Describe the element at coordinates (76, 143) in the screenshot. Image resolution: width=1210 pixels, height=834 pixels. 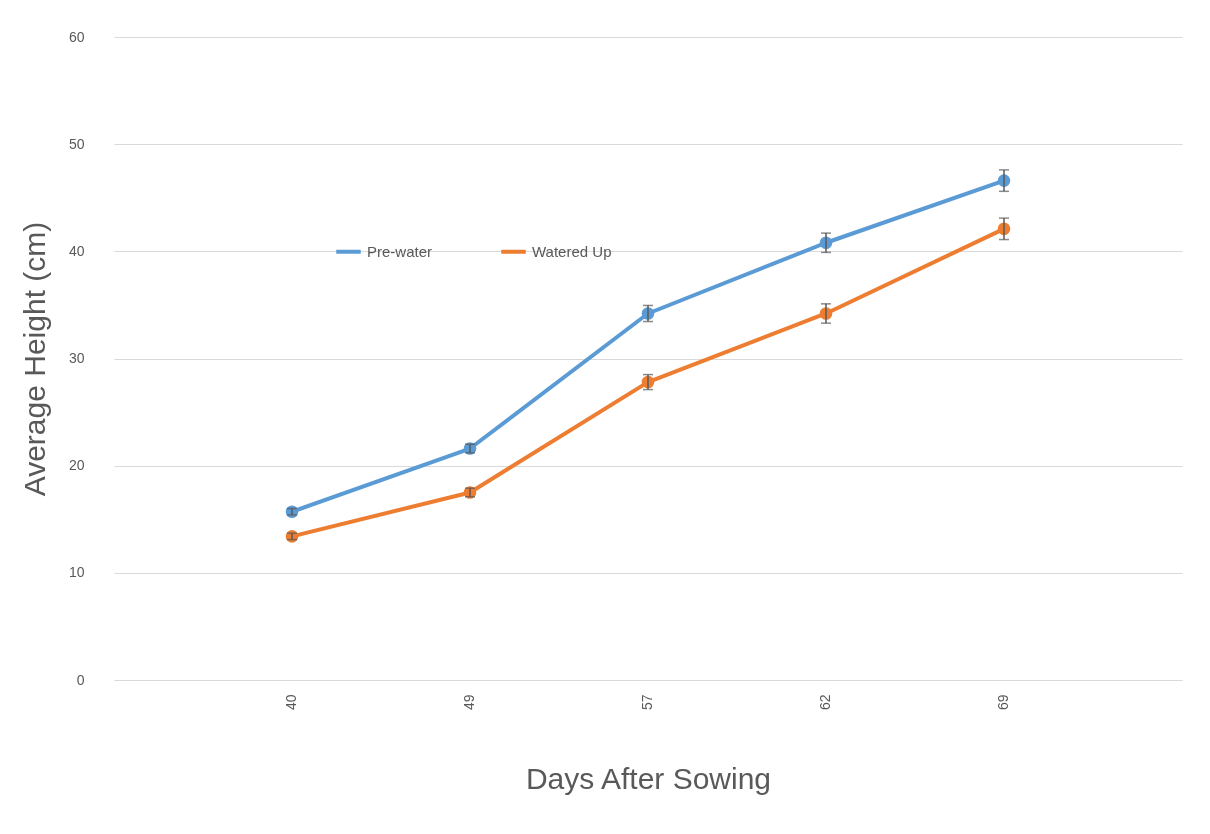
I see `y-tick-label: 50` at that location.